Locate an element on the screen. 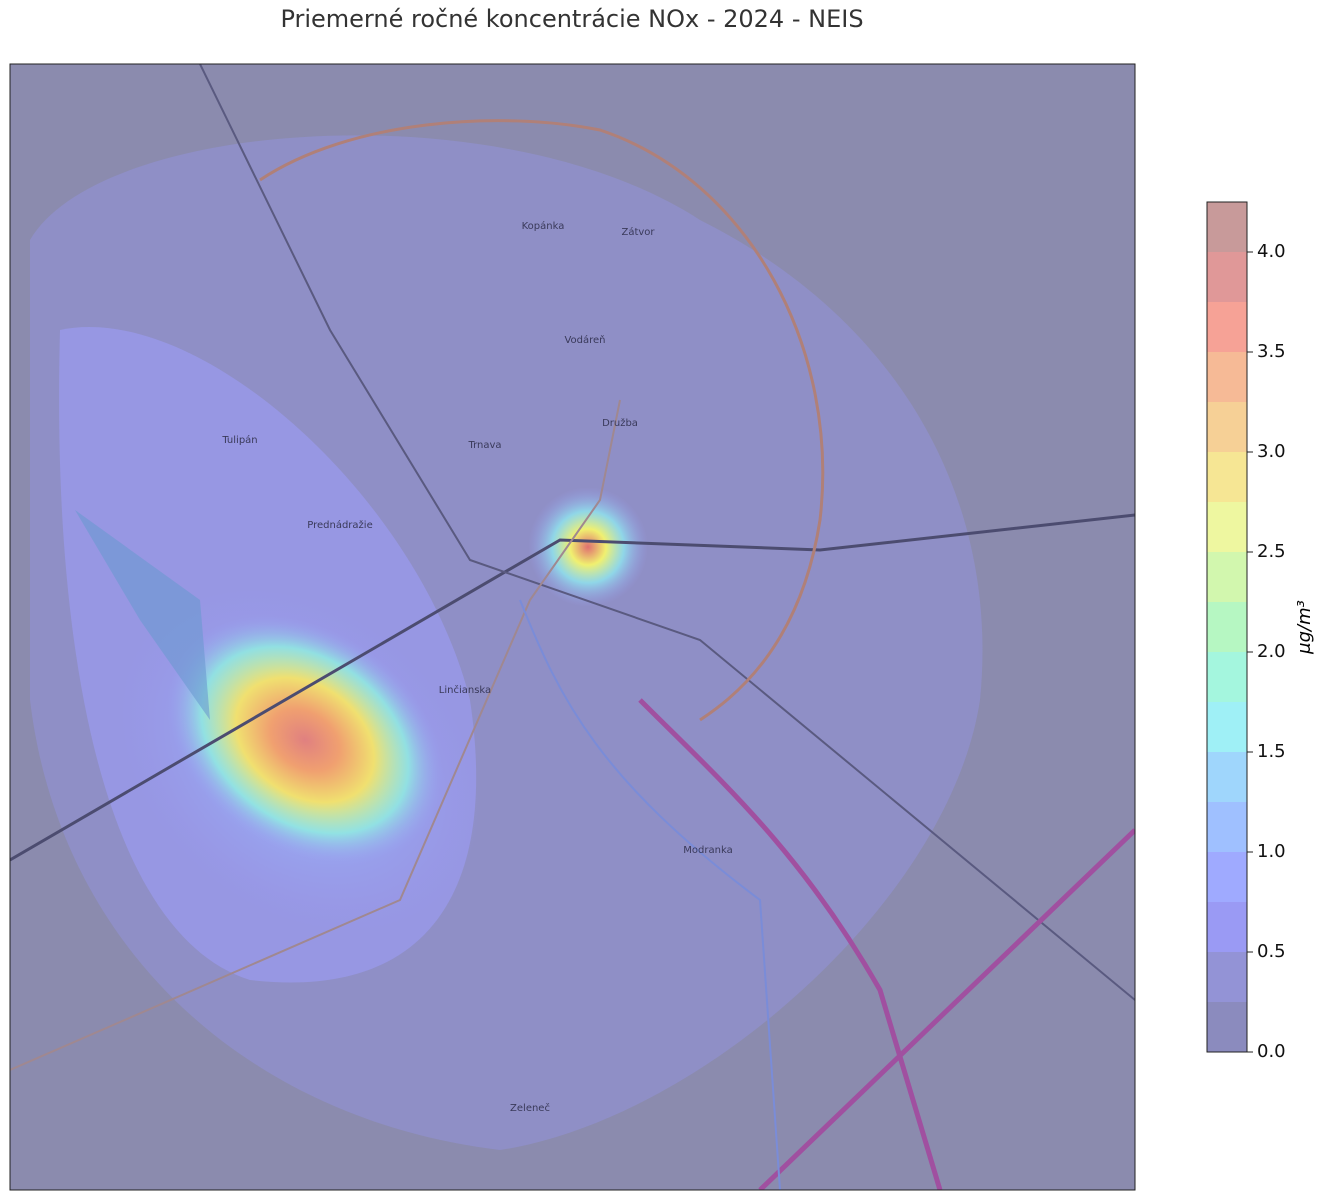  colorbar-frame is located at coordinates (1227, 627).